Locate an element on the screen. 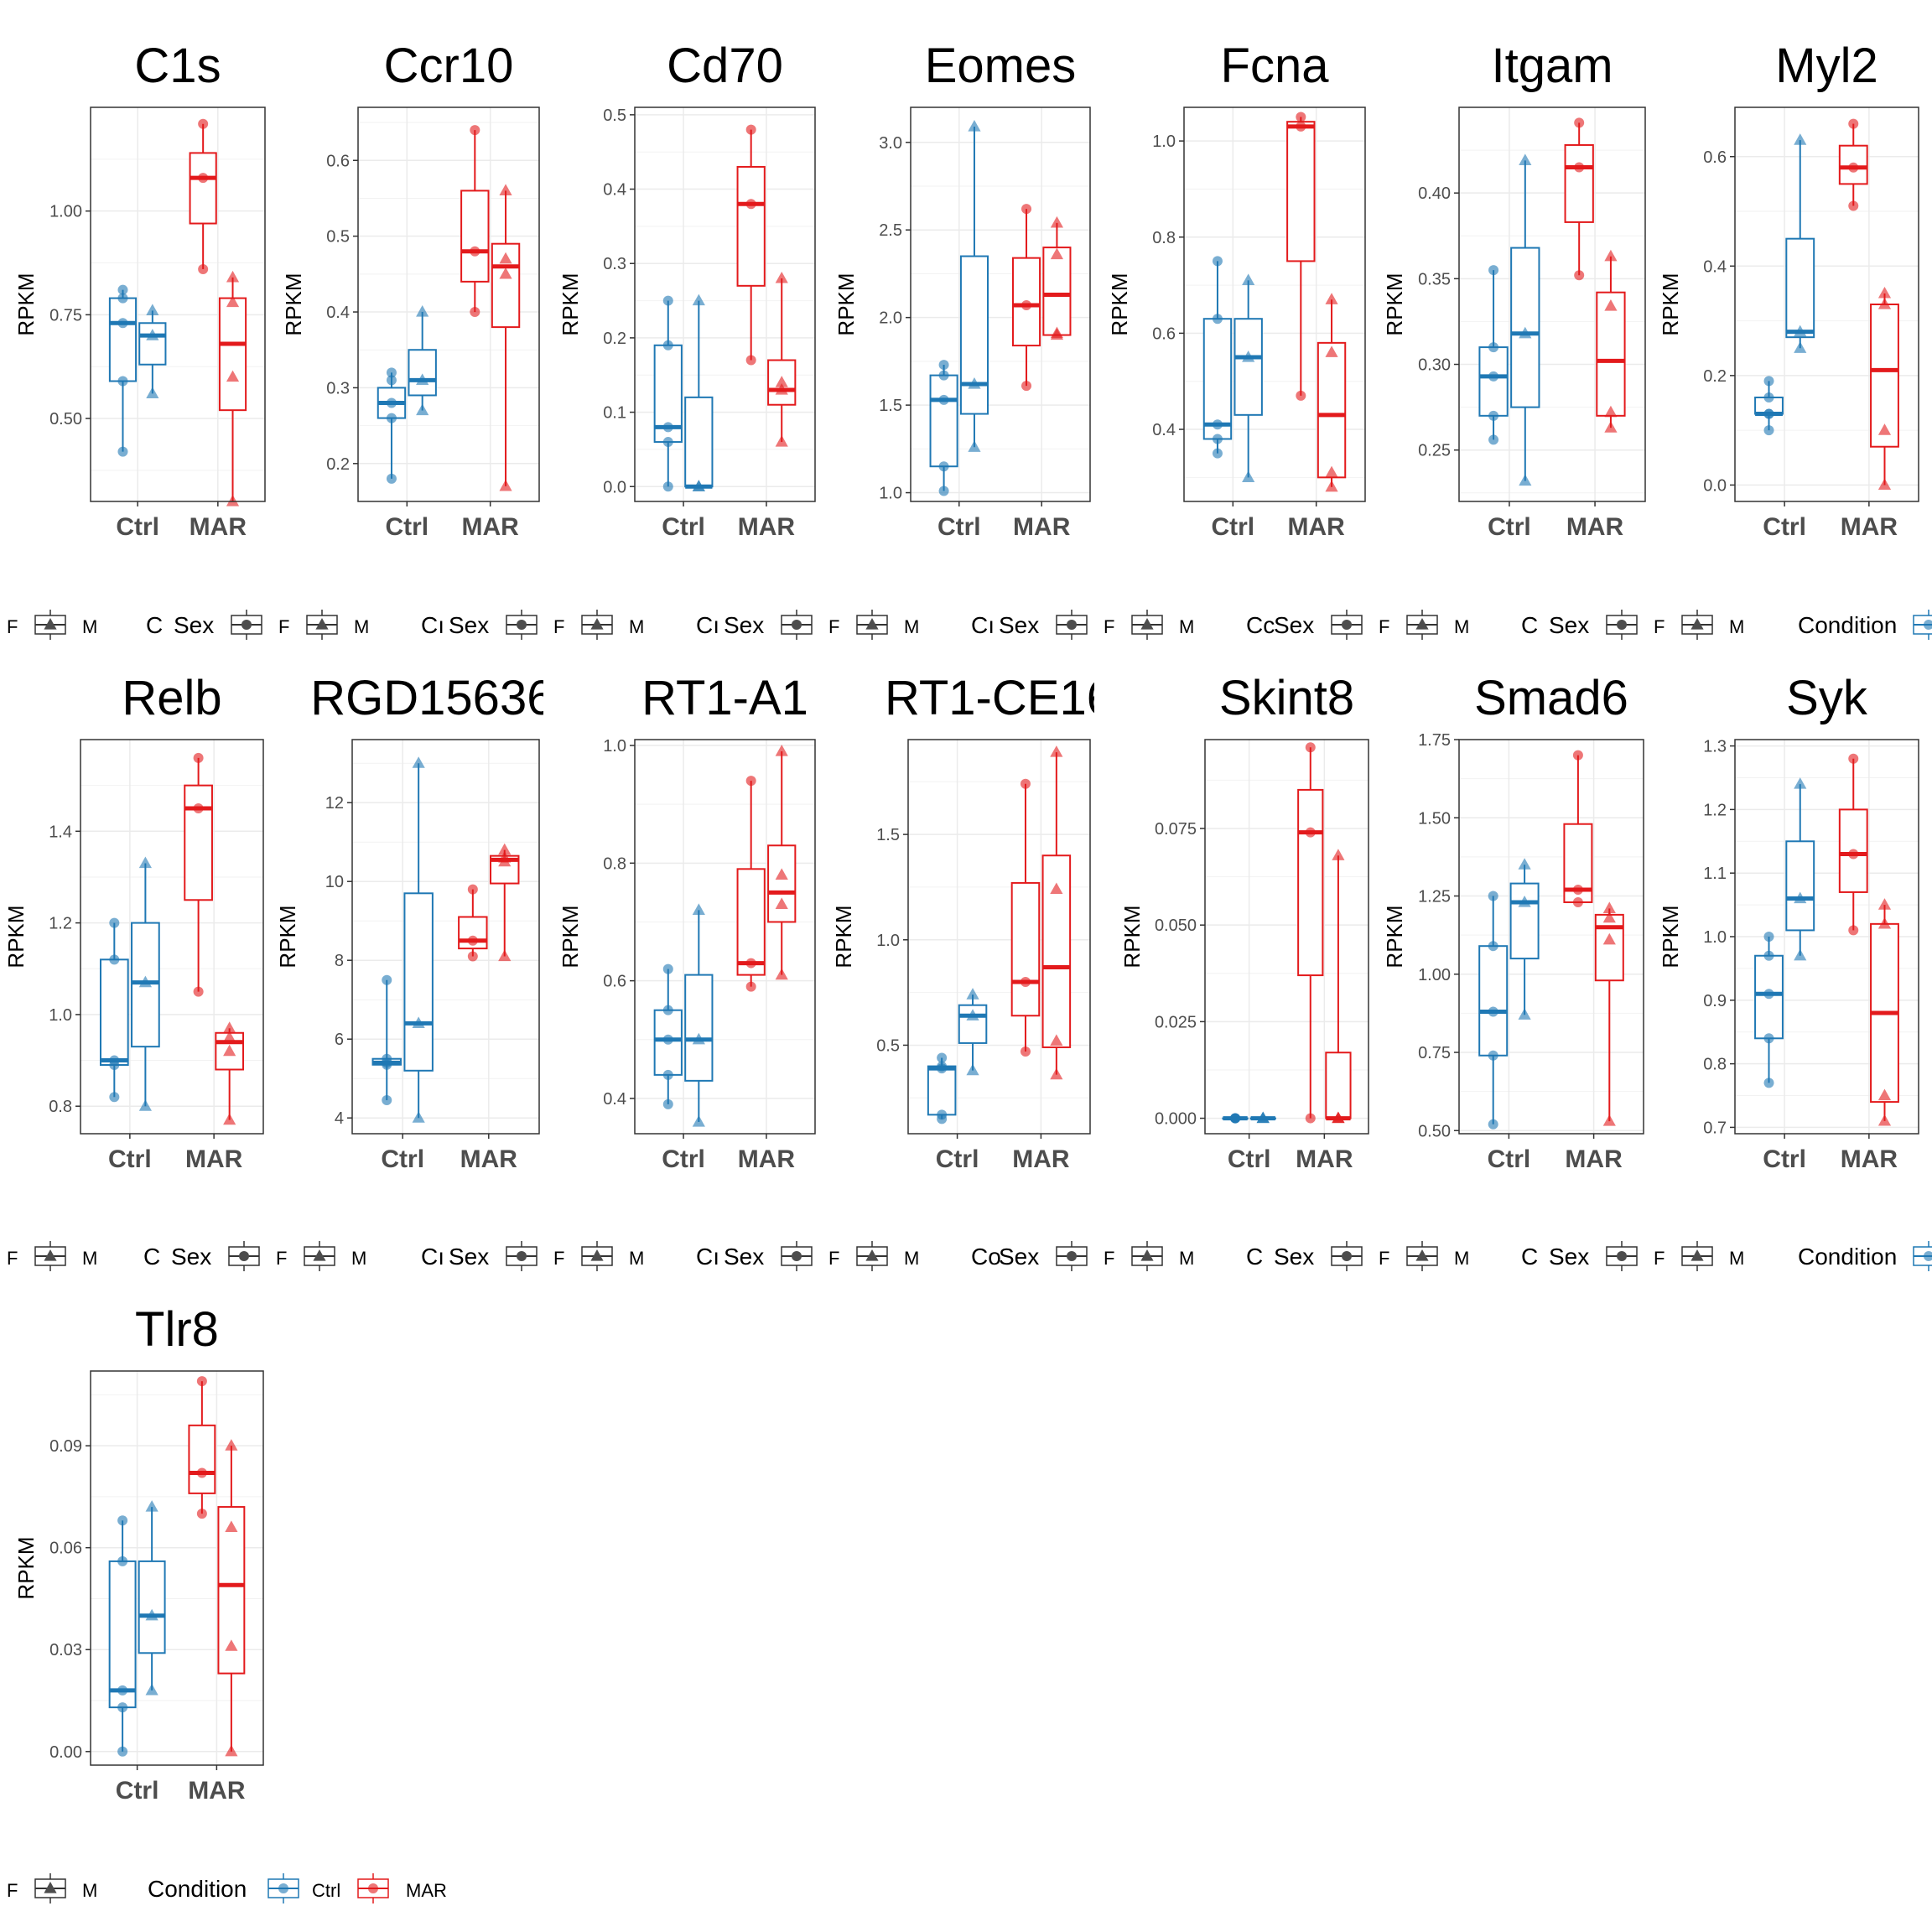  y-tick-label: 1.1 is located at coordinates (1715, 874).